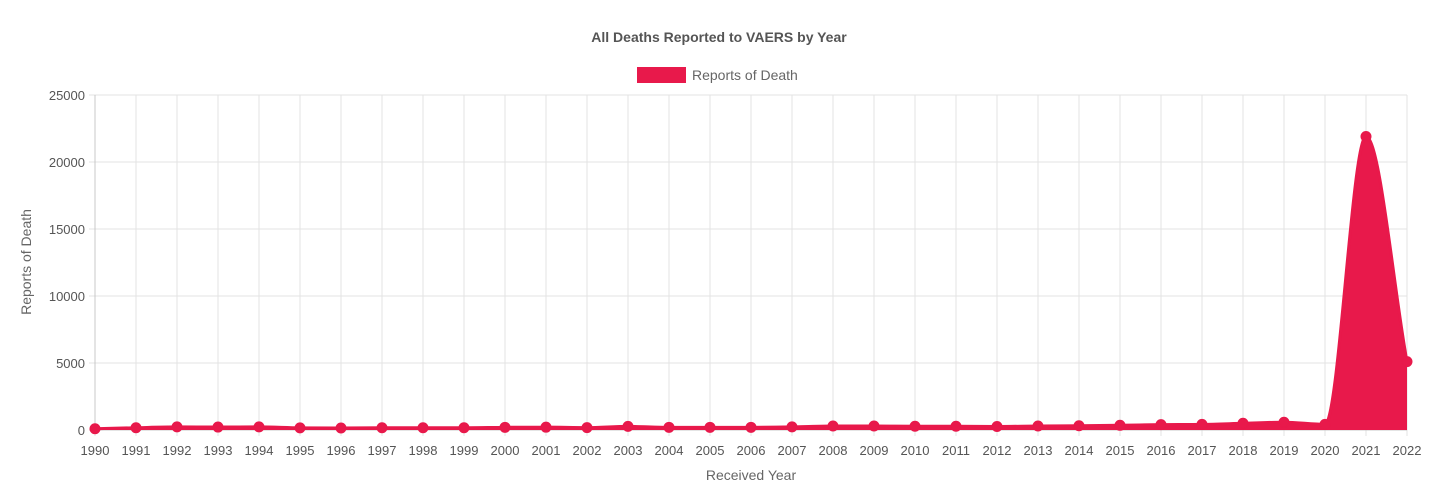 The image size is (1456, 502). What do you see at coordinates (1325, 424) in the screenshot?
I see `data-point-2020` at bounding box center [1325, 424].